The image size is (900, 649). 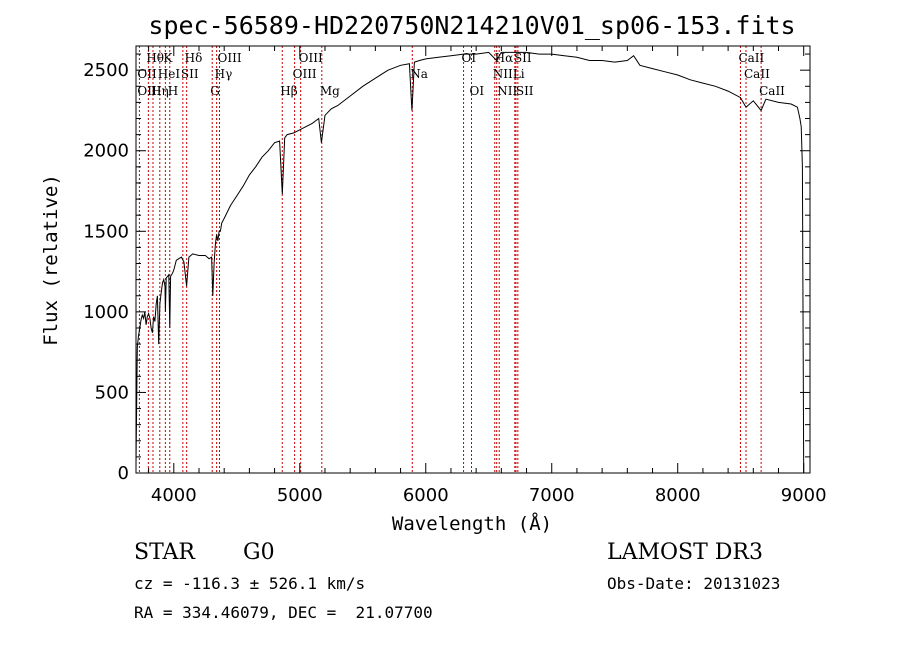 What do you see at coordinates (123, 473) in the screenshot?
I see `y-tick-label: 0` at bounding box center [123, 473].